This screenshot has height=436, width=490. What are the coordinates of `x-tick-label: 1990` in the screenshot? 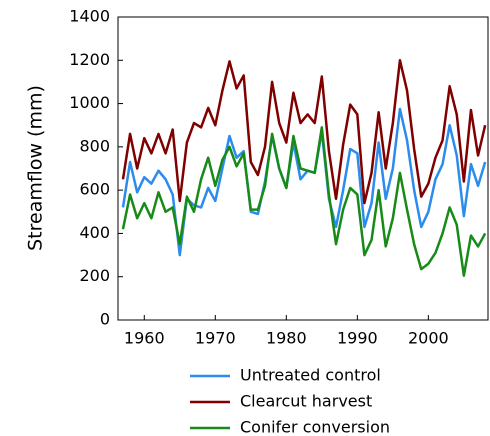 It's located at (357, 338).